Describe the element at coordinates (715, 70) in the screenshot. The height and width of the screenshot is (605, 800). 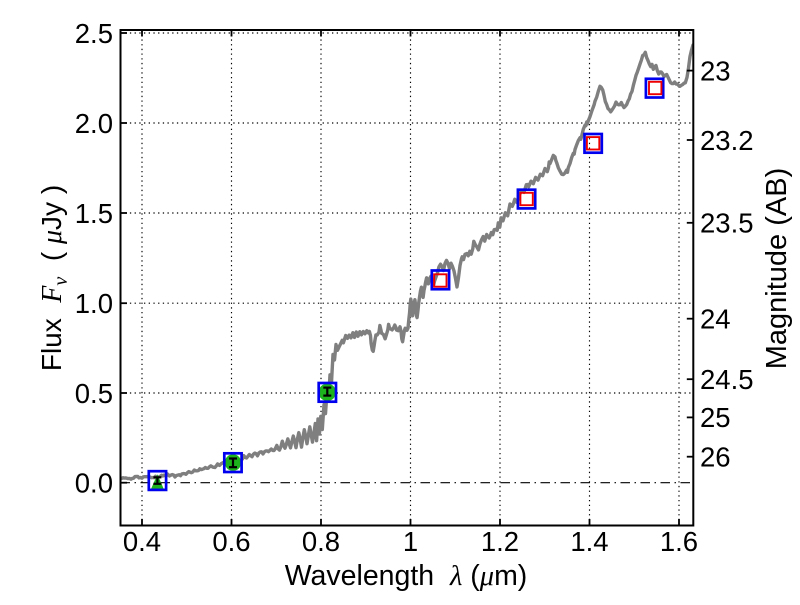
I see `svg-text: 23` at that location.